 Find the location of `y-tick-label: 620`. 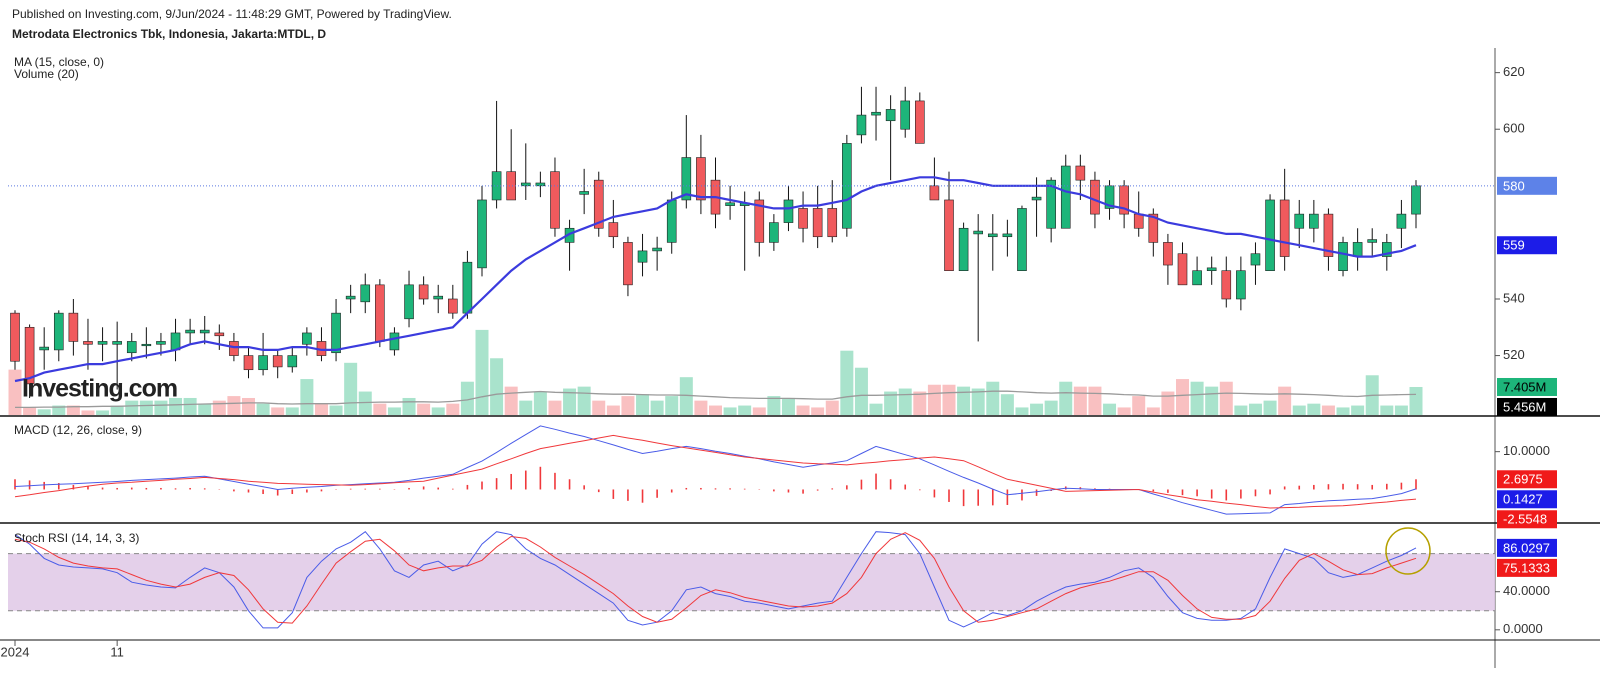

y-tick-label: 620 is located at coordinates (1514, 71).